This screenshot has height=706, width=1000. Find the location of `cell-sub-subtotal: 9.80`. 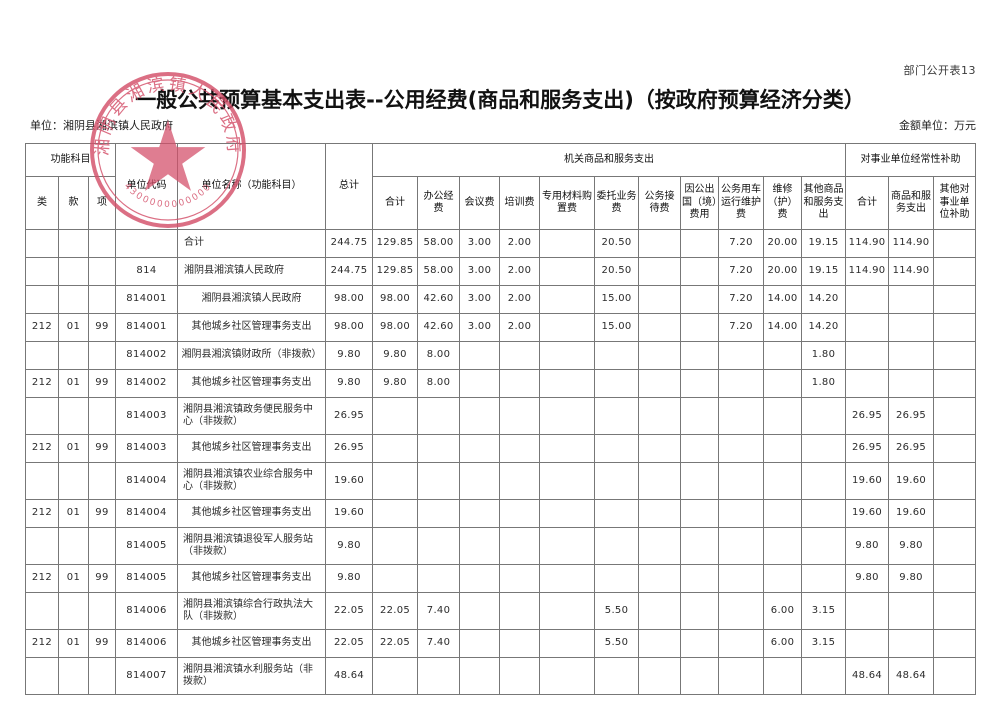

cell-sub-subtotal: 9.80 is located at coordinates (867, 546).